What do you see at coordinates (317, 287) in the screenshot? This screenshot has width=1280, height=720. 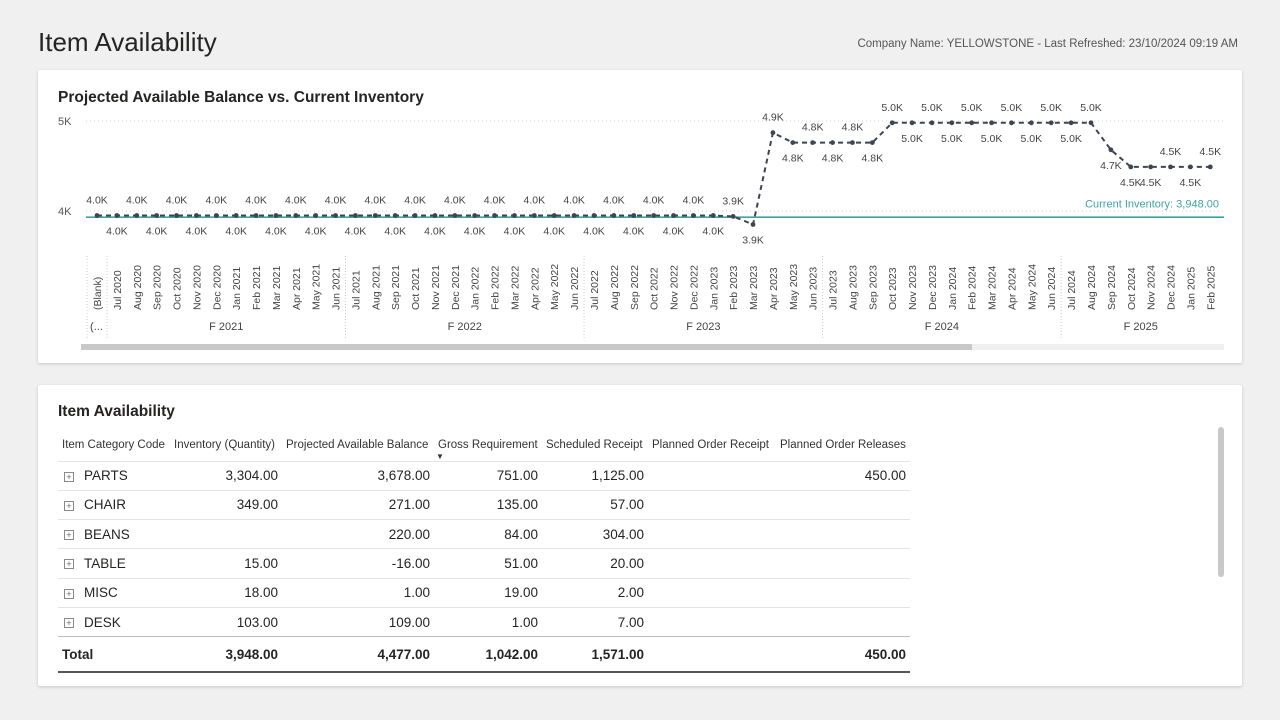 I see `x-tick-label: May 2021` at bounding box center [317, 287].